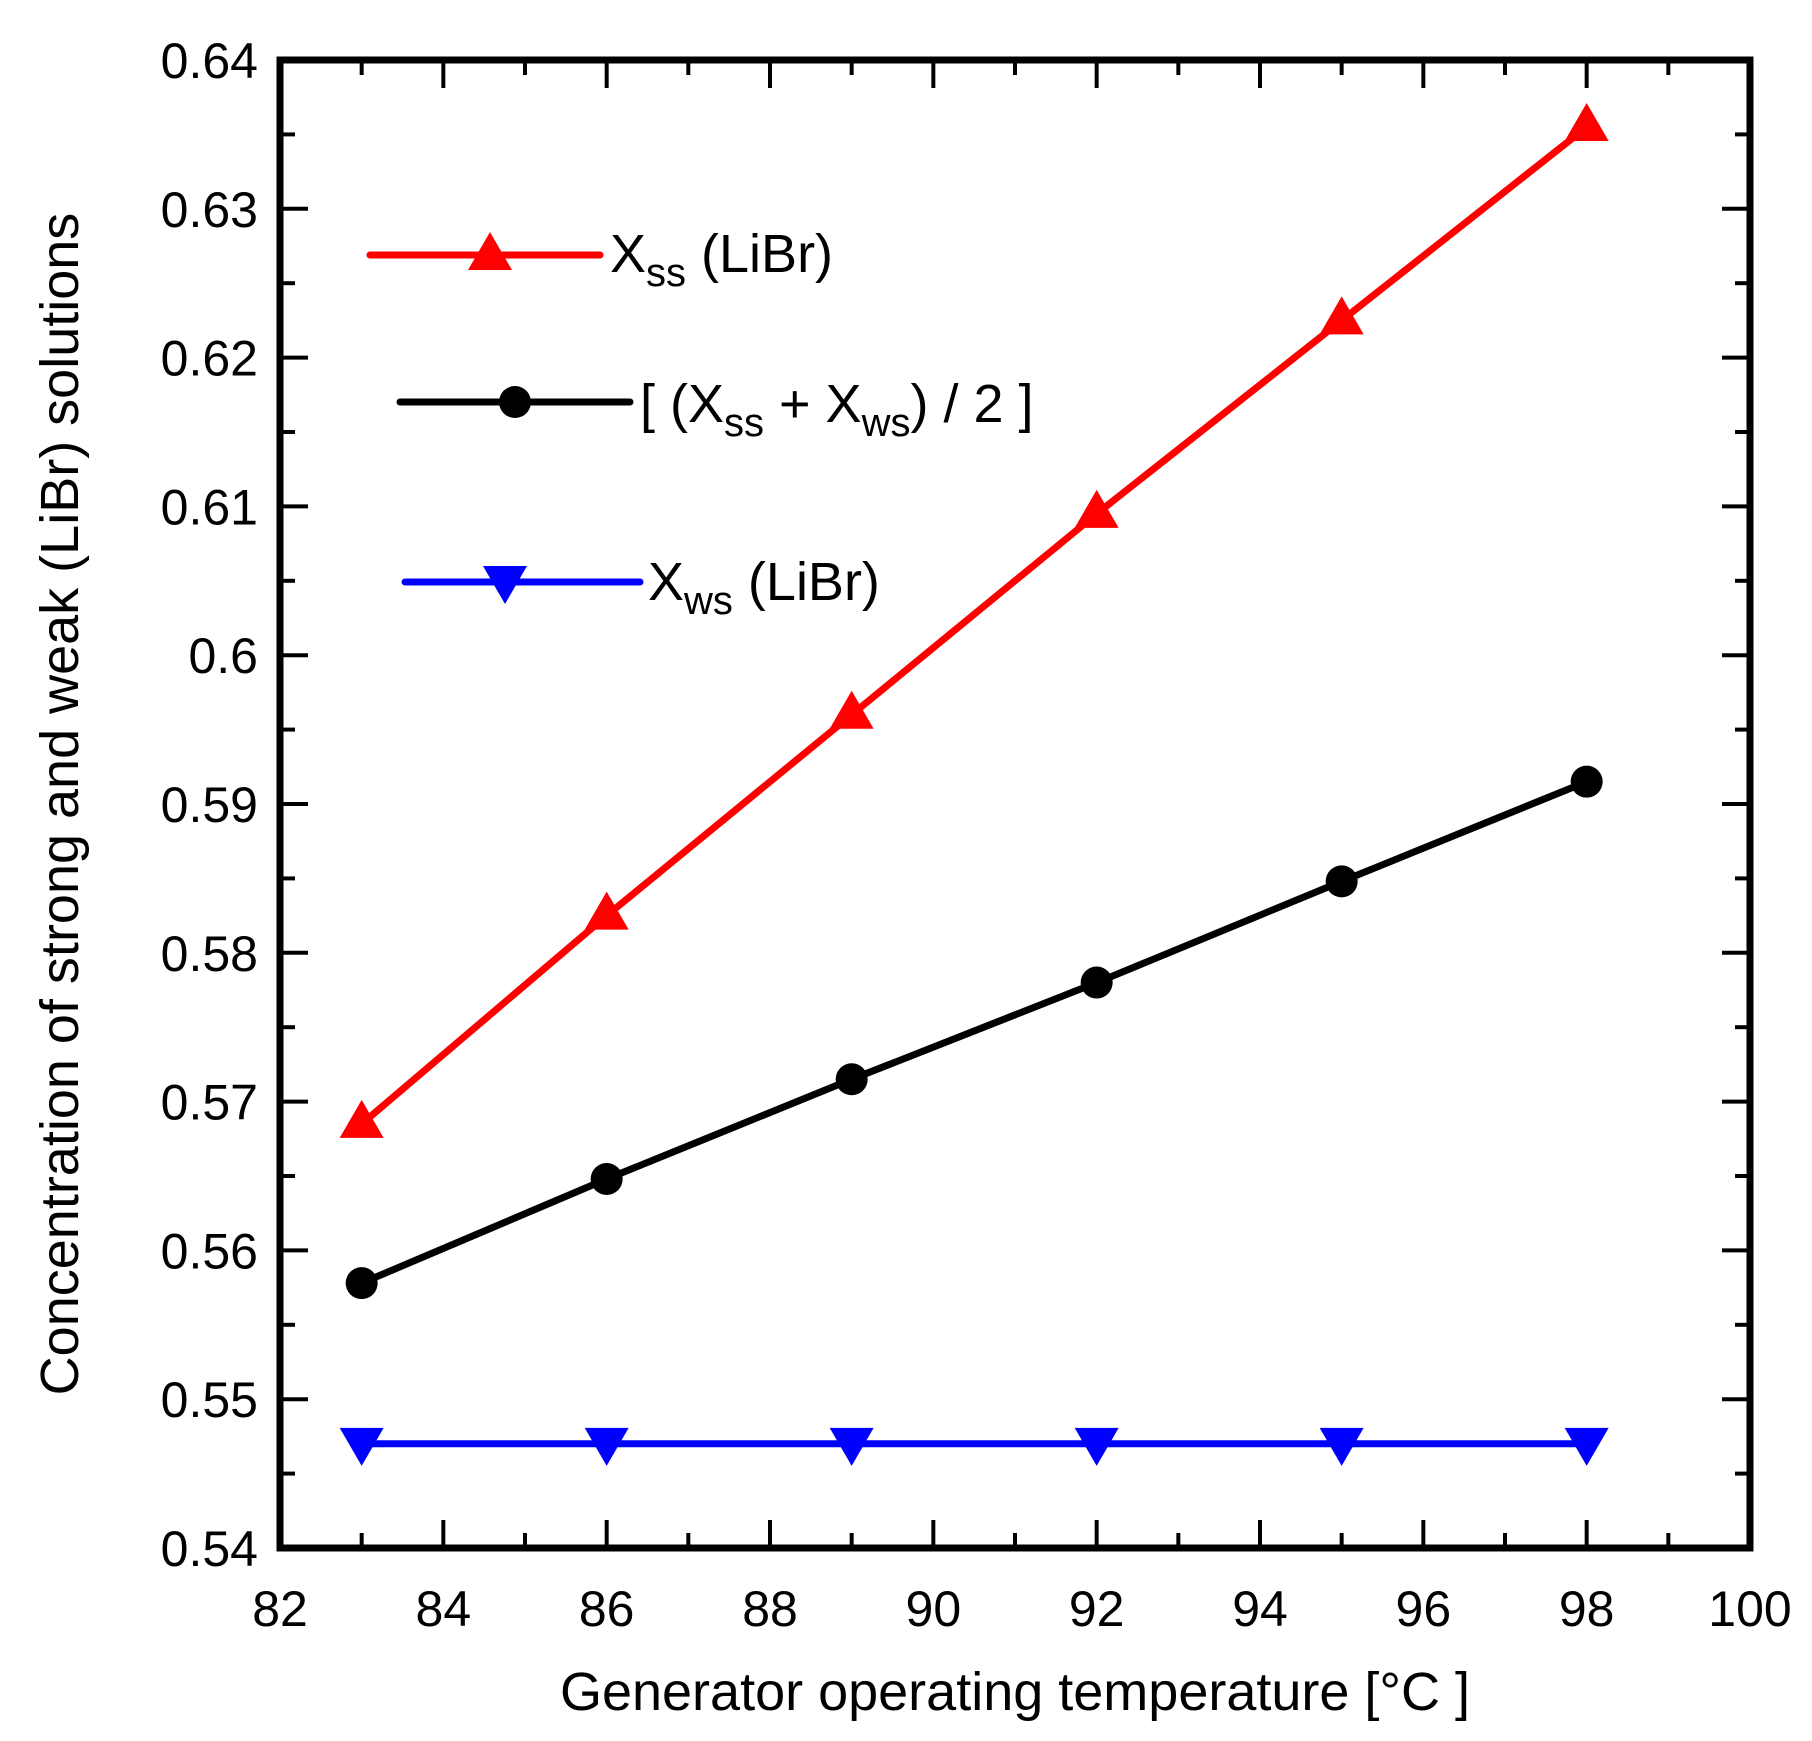  Describe the element at coordinates (209, 1251) in the screenshot. I see `y-tick-label: 0.56` at that location.